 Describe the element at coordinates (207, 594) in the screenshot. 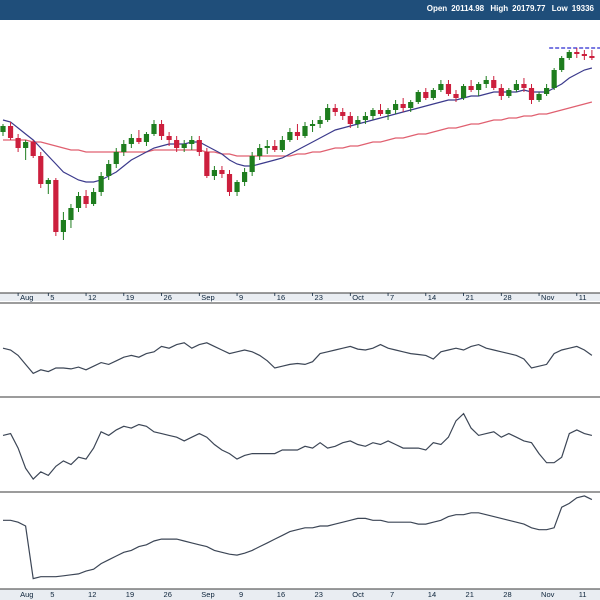

I see `bottom-x-tick-label: Sep` at that location.